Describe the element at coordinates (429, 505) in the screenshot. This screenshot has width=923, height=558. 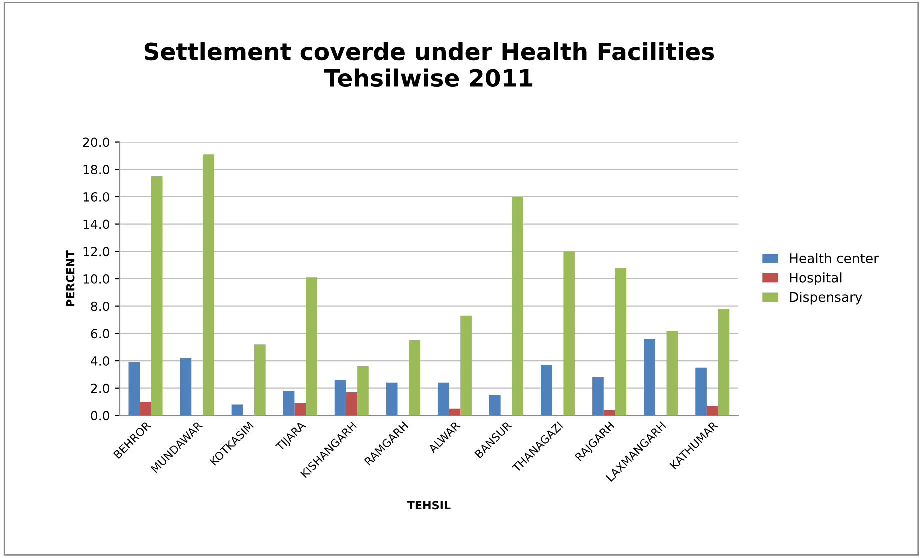
I see `x-axis-title: TEHSIL` at that location.